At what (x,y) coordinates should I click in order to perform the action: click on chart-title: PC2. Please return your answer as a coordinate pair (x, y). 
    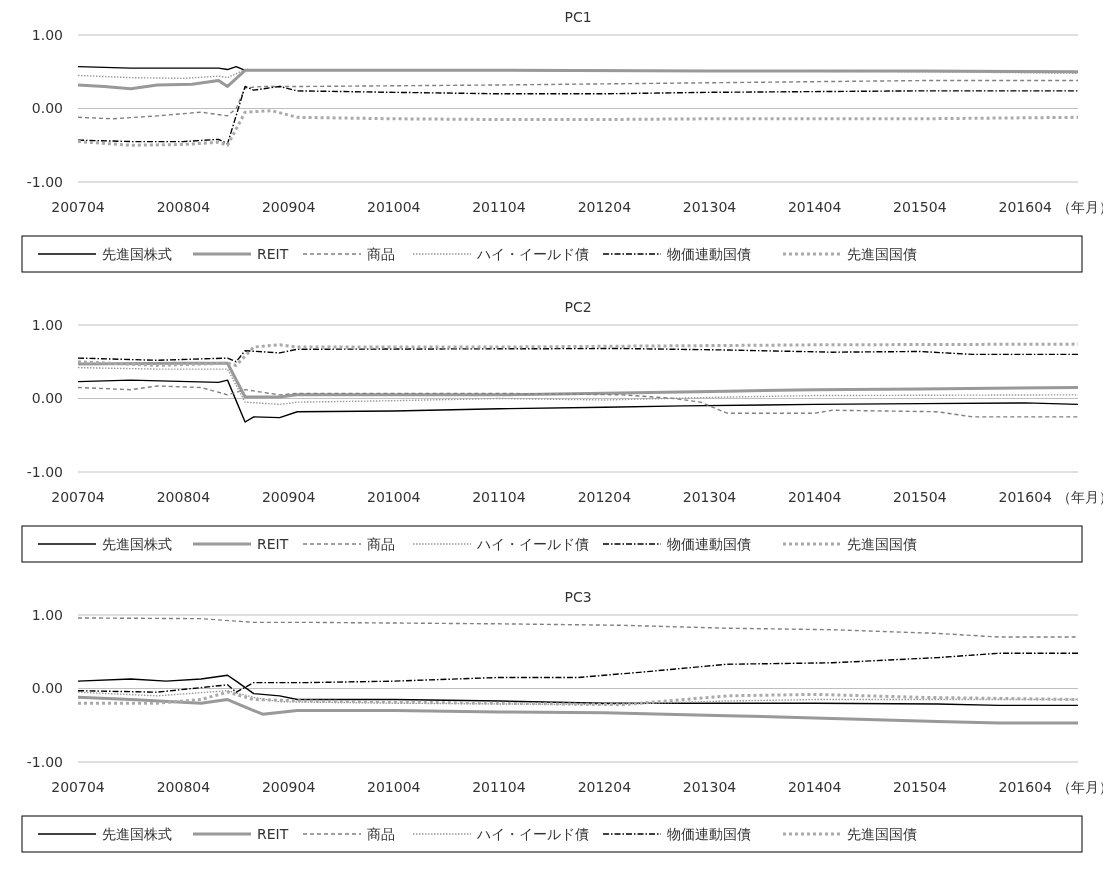
    Looking at the image, I should click on (578, 307).